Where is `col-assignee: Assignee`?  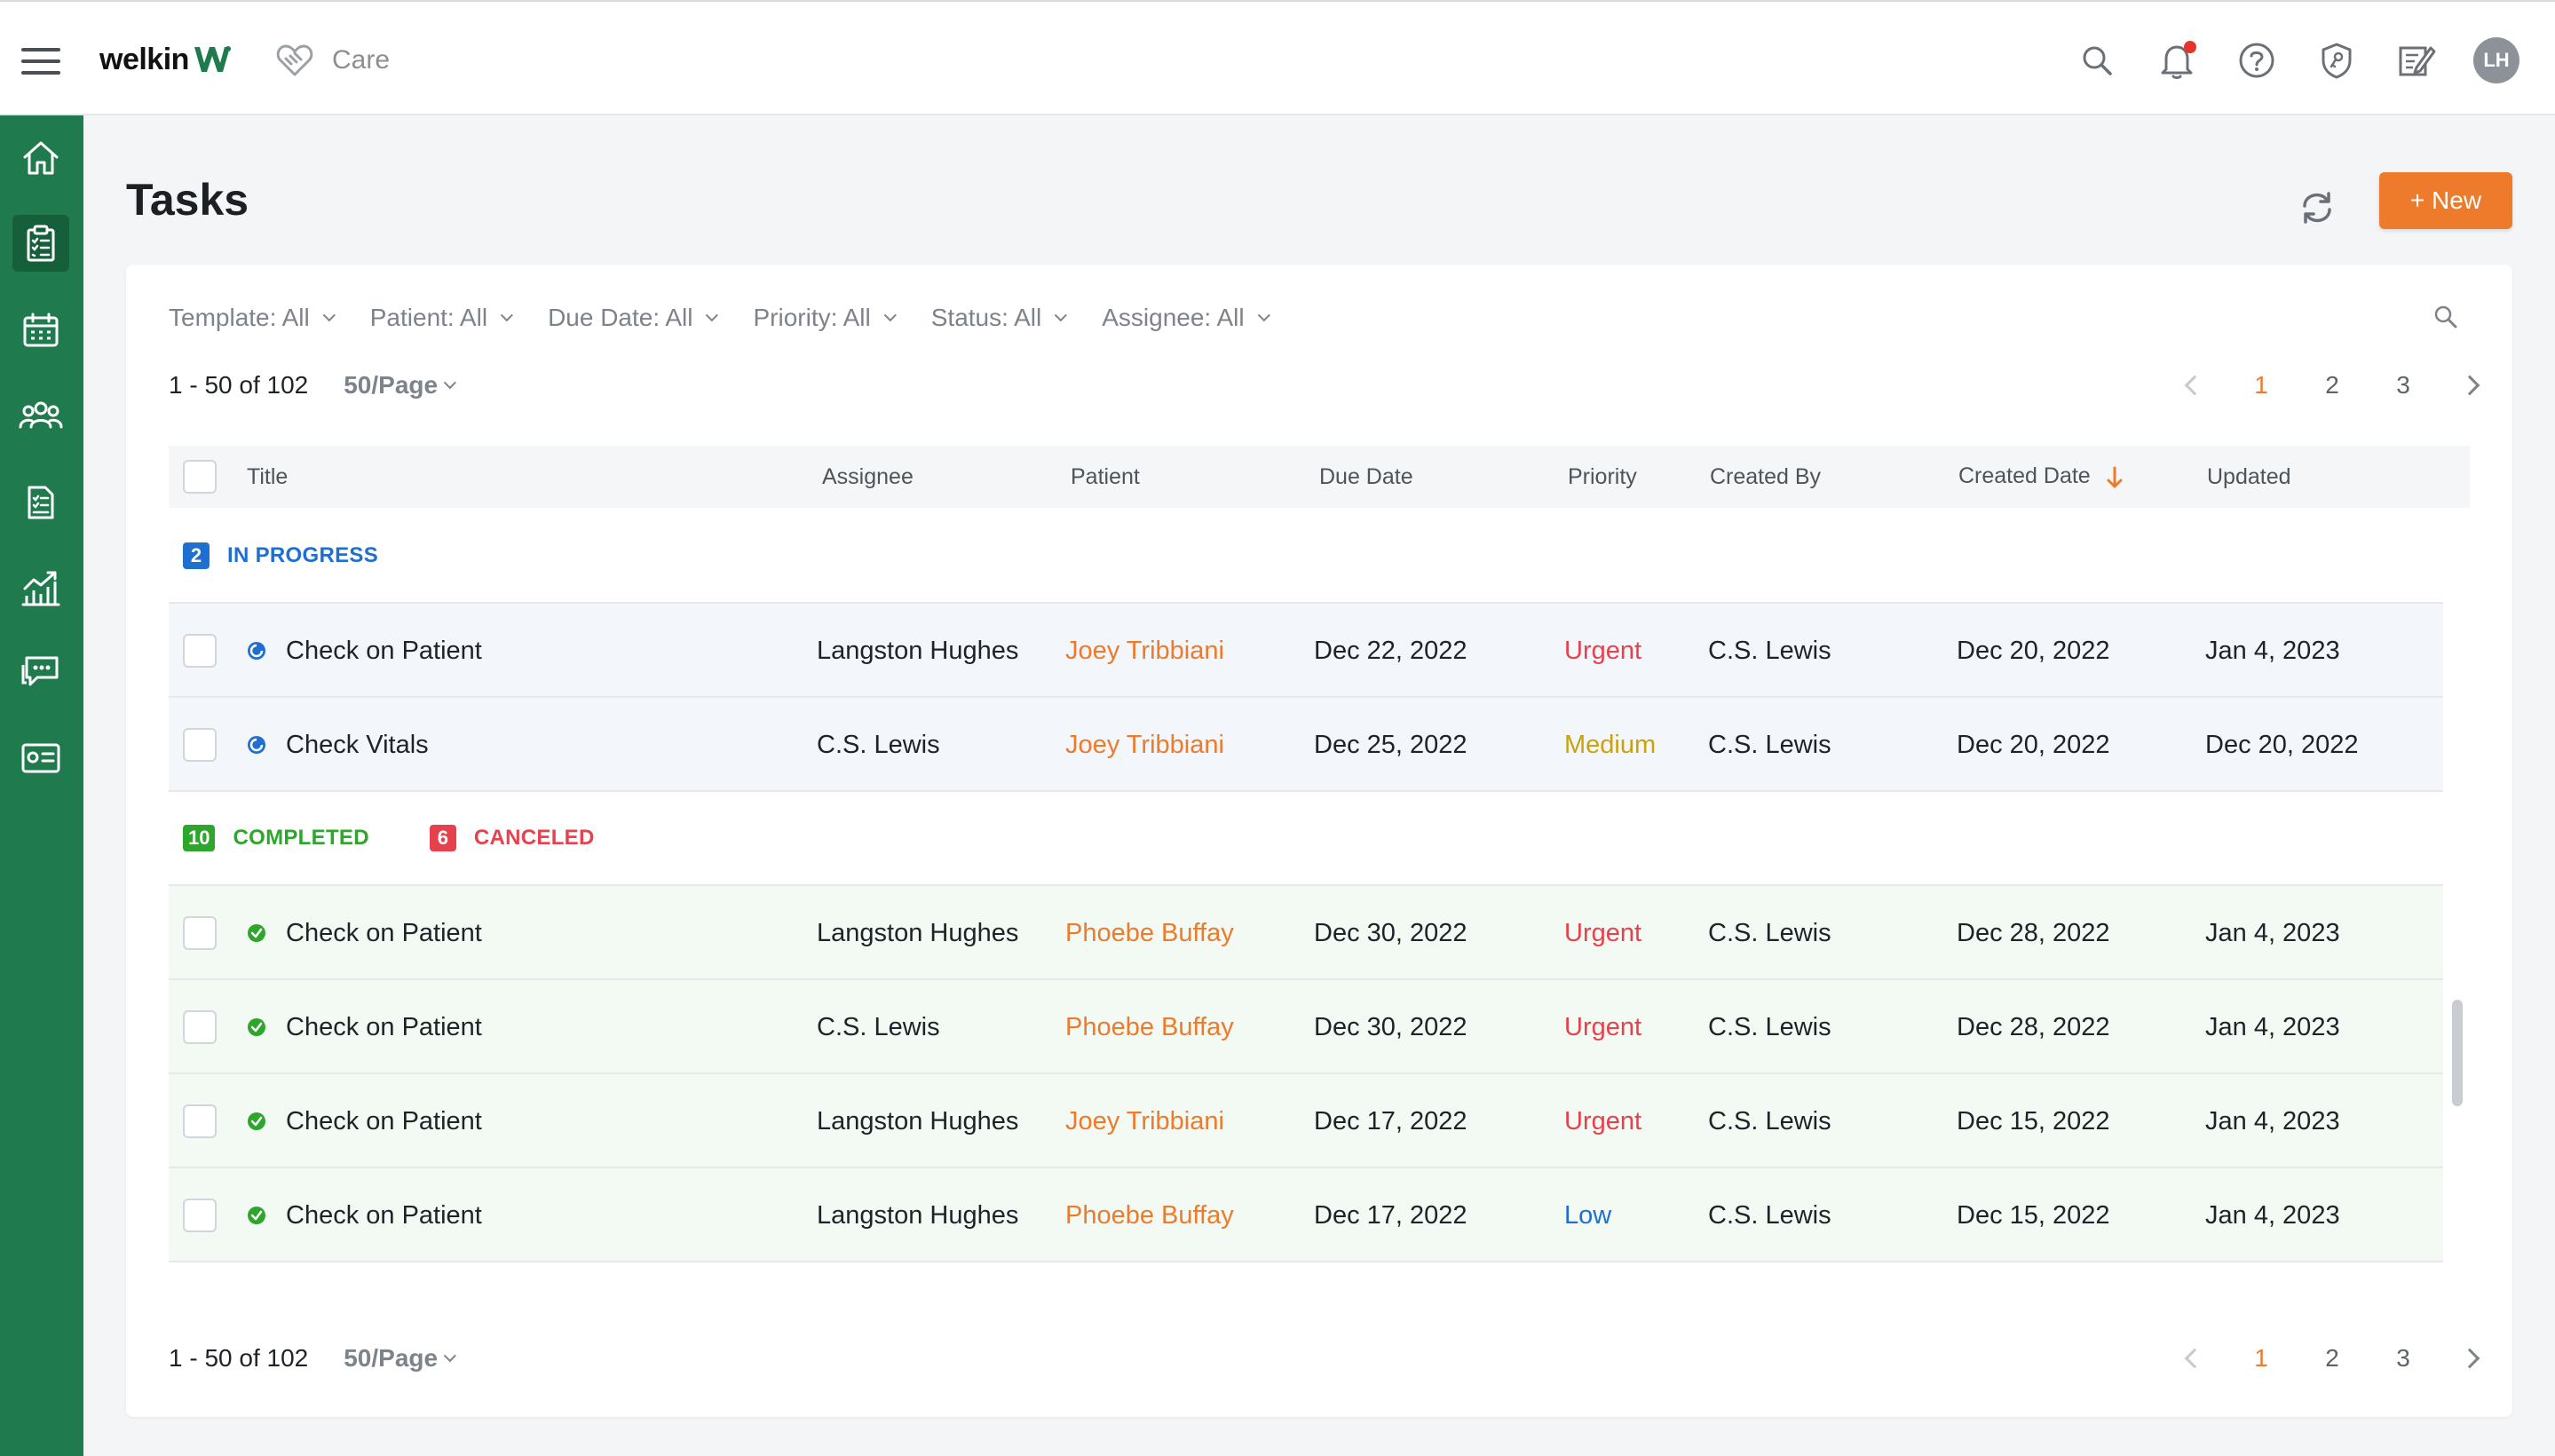 col-assignee: Assignee is located at coordinates (868, 476).